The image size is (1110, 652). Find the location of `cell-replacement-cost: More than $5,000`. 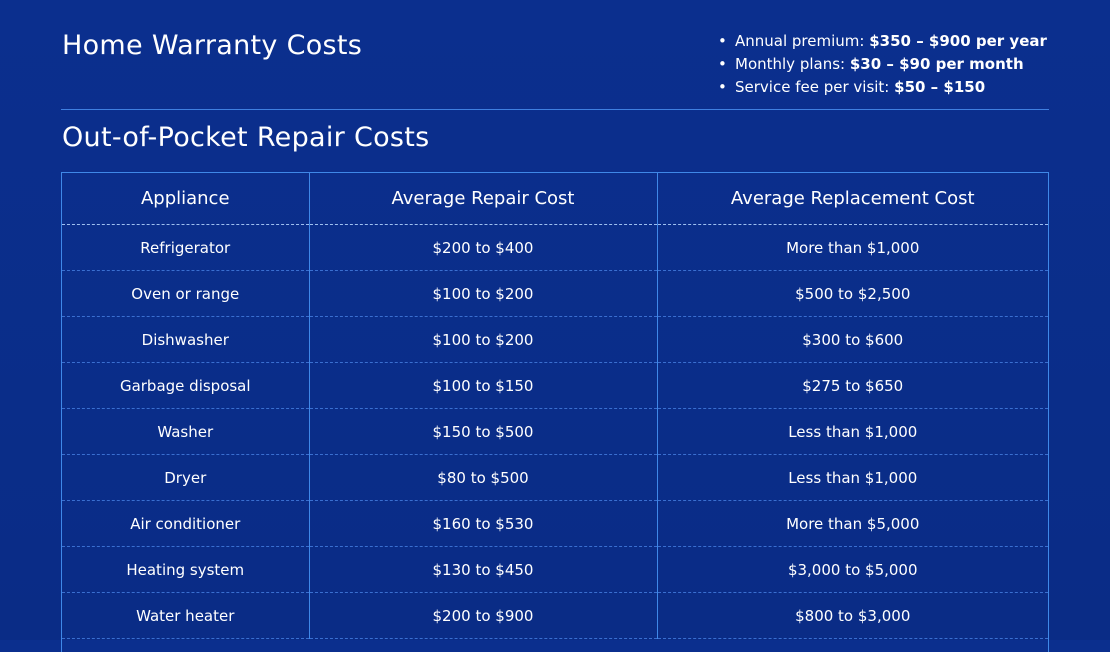

cell-replacement-cost: More than $5,000 is located at coordinates (852, 523).